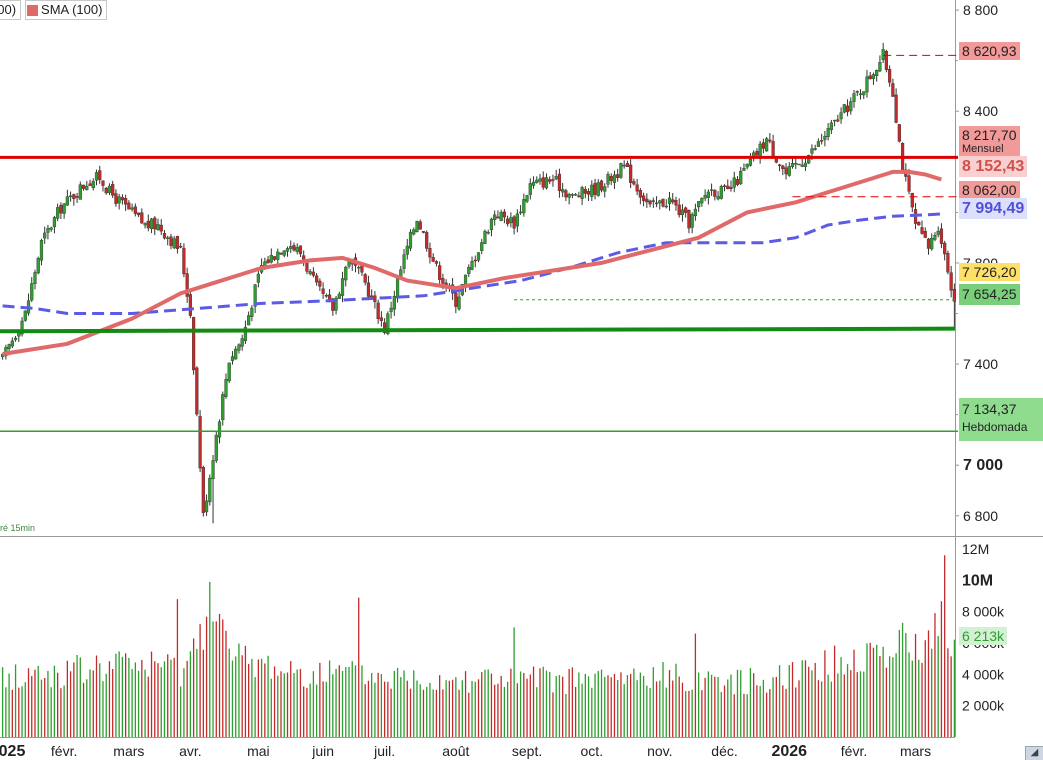 The image size is (1043, 760). I want to click on x-tick-label: avr., so click(190, 751).